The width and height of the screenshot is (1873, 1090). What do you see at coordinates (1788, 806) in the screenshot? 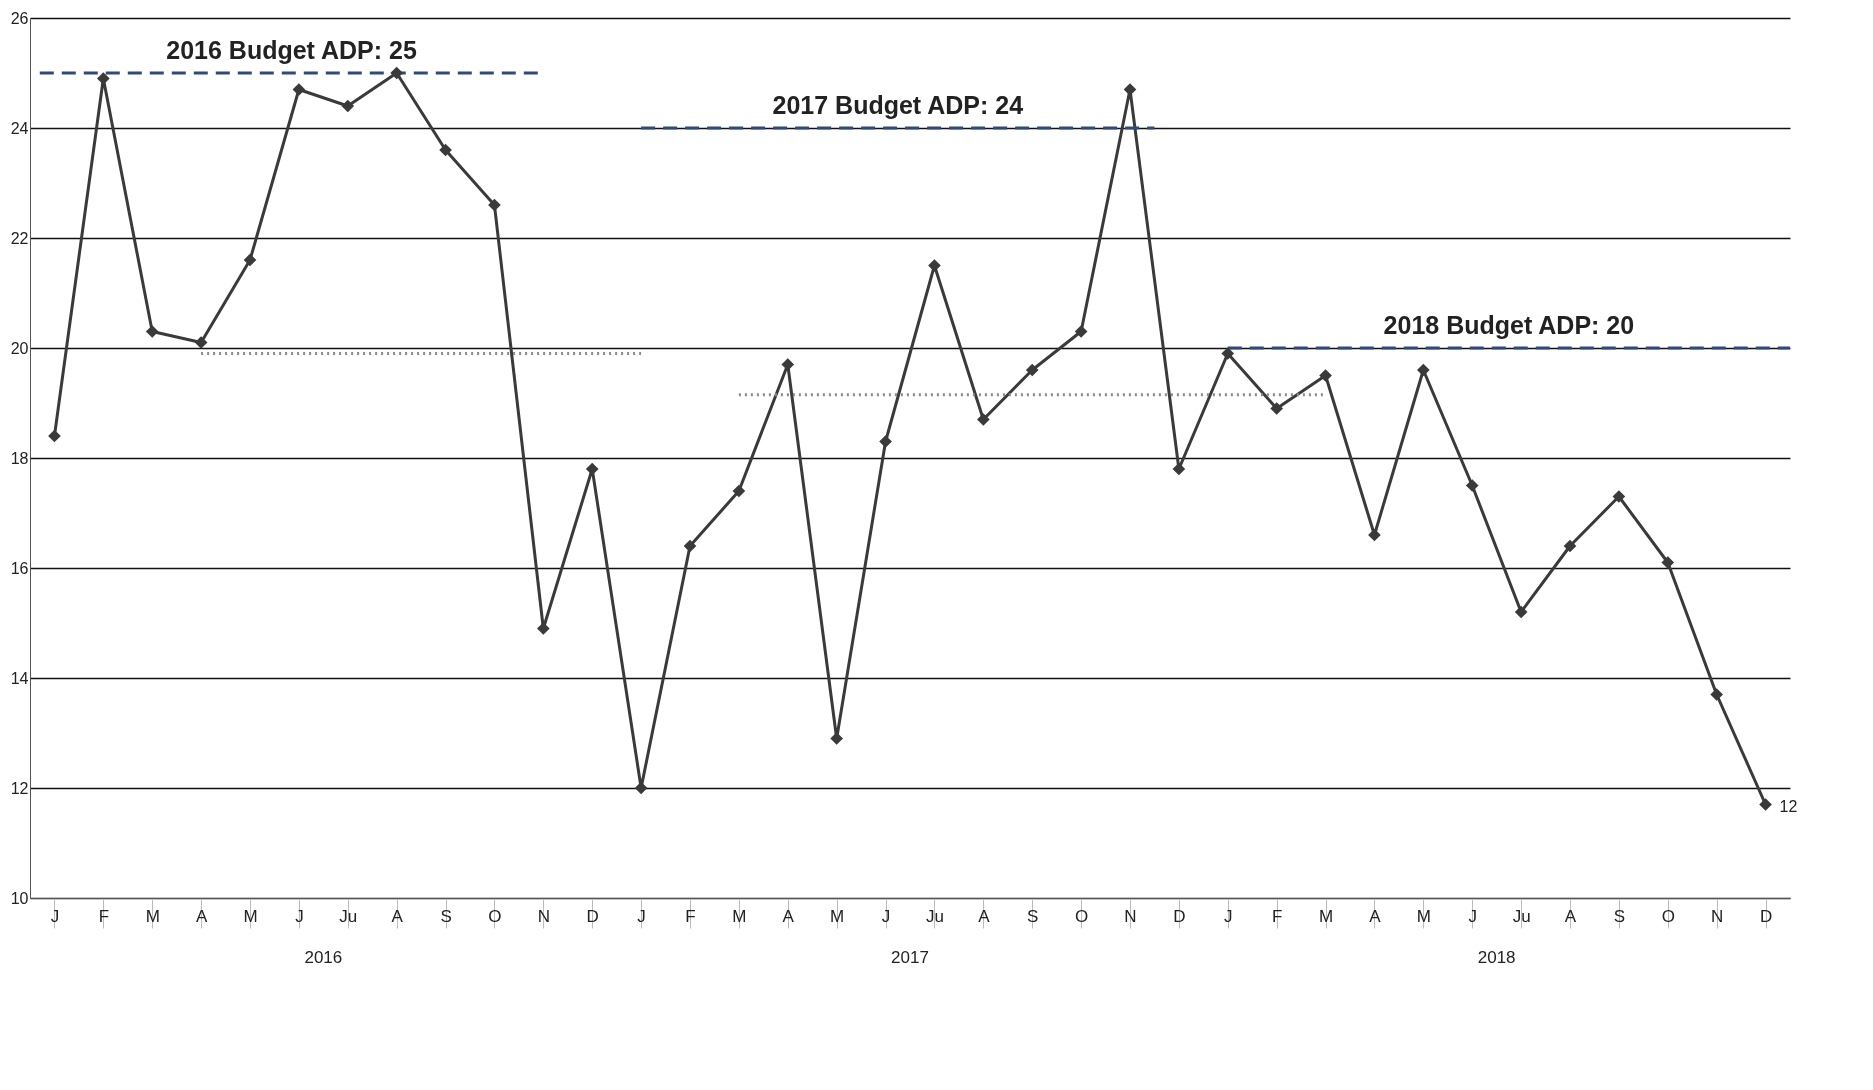
I see `data-label: 12` at bounding box center [1788, 806].